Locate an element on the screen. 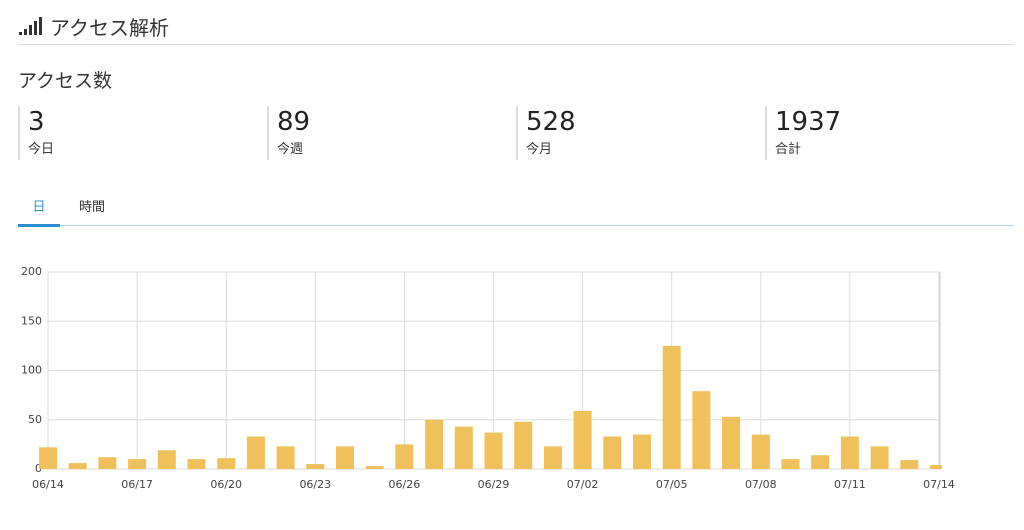  y-tick-label: 50 is located at coordinates (35, 419).